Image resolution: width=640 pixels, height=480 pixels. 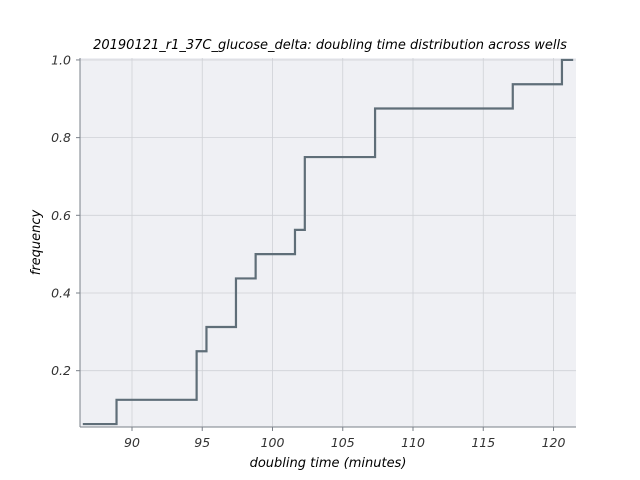 I want to click on y-tick-label: 0.6, so click(x=61, y=215).